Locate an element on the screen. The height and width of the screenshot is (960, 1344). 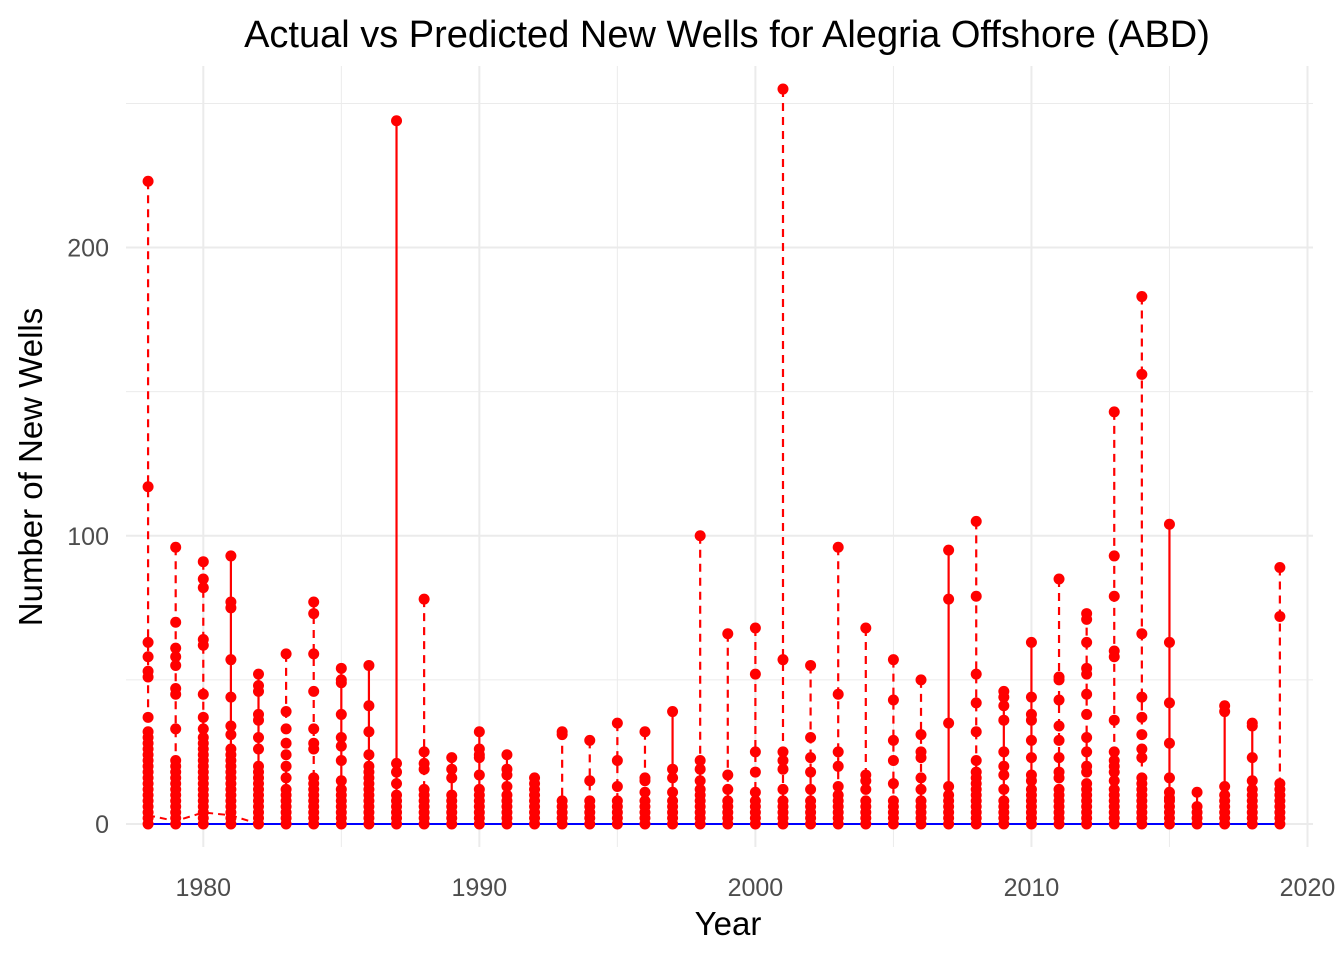
x-tick-label: 2000 is located at coordinates (756, 888).